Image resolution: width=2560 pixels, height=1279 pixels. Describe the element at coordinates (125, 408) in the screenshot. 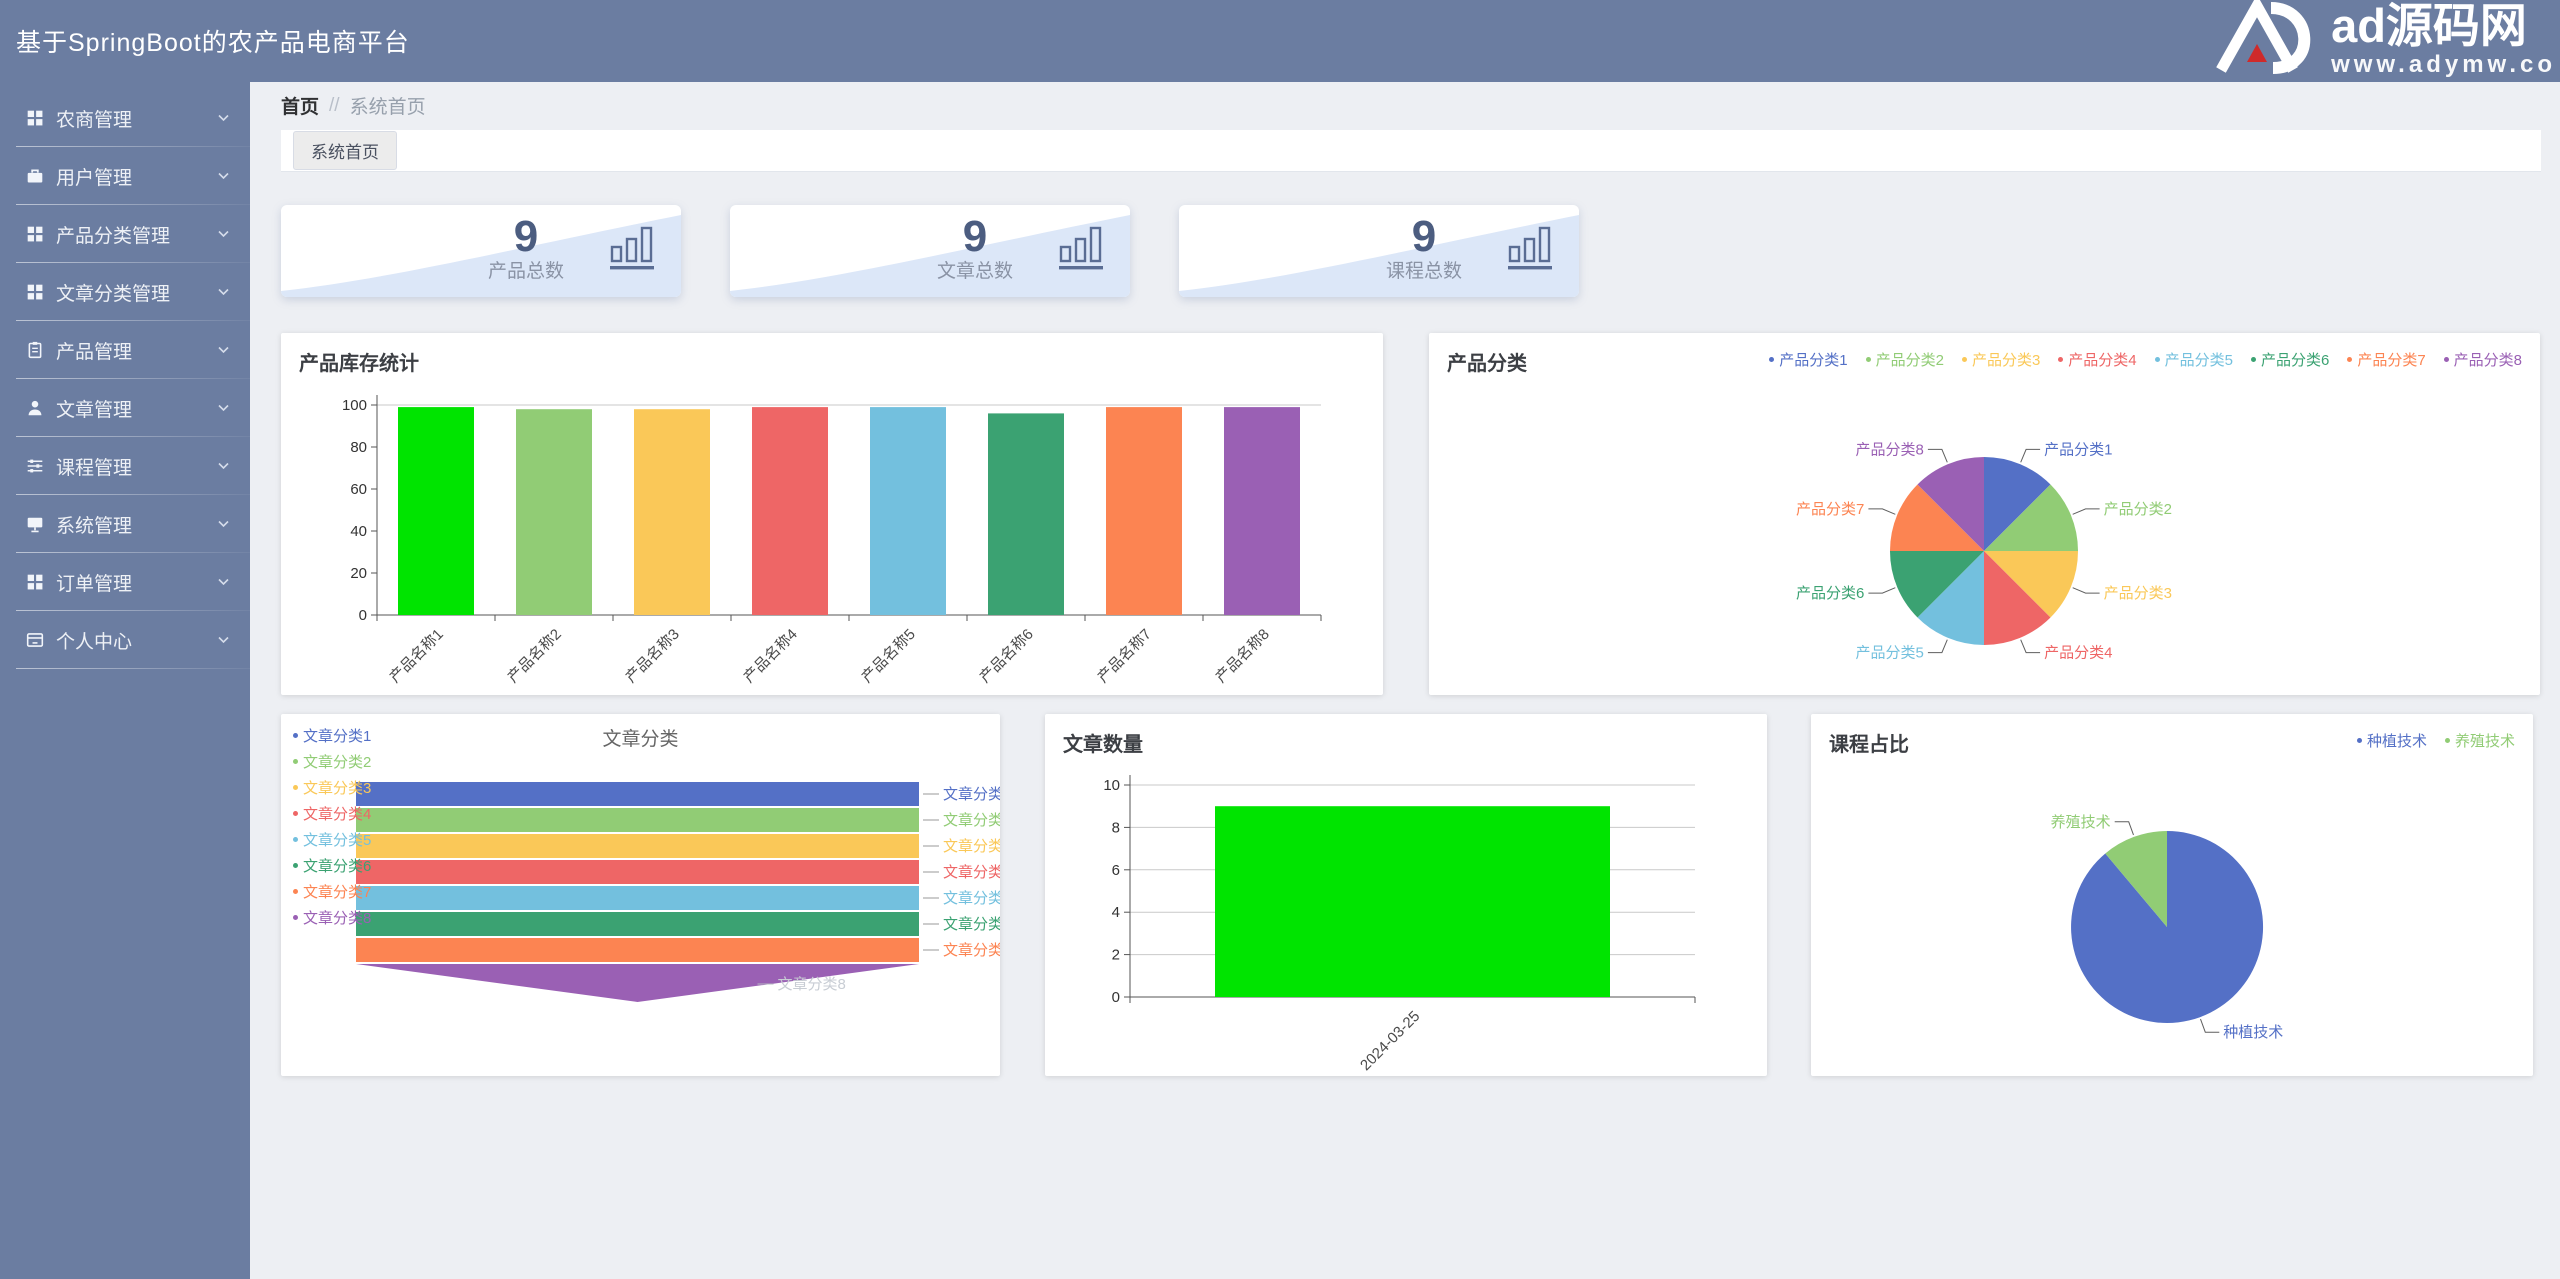

I see `sidebar-item-文章管理: 文章管理` at that location.